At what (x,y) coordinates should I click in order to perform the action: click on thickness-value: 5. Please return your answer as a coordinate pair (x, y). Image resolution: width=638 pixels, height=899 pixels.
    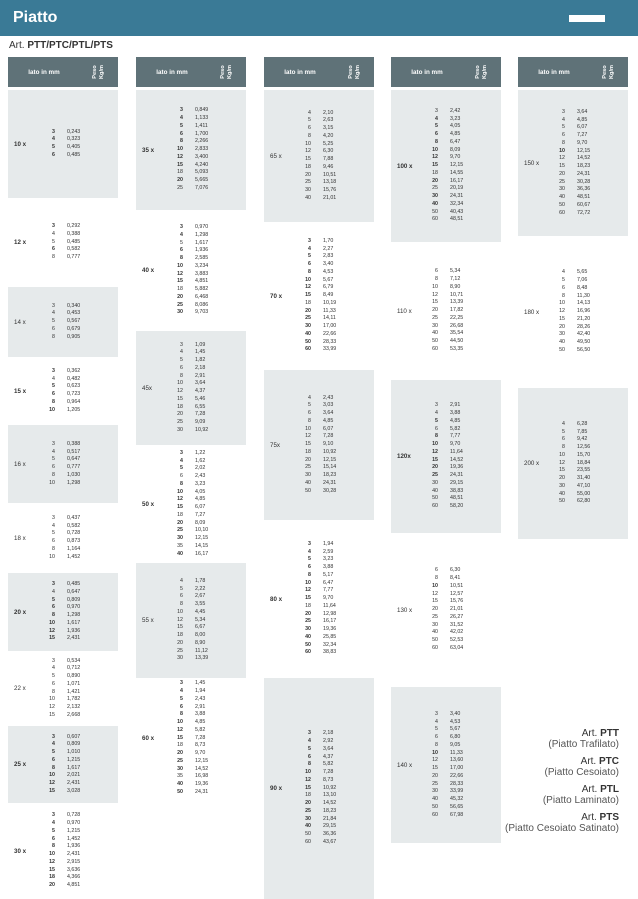
    Looking at the image, I should click on (181, 242).